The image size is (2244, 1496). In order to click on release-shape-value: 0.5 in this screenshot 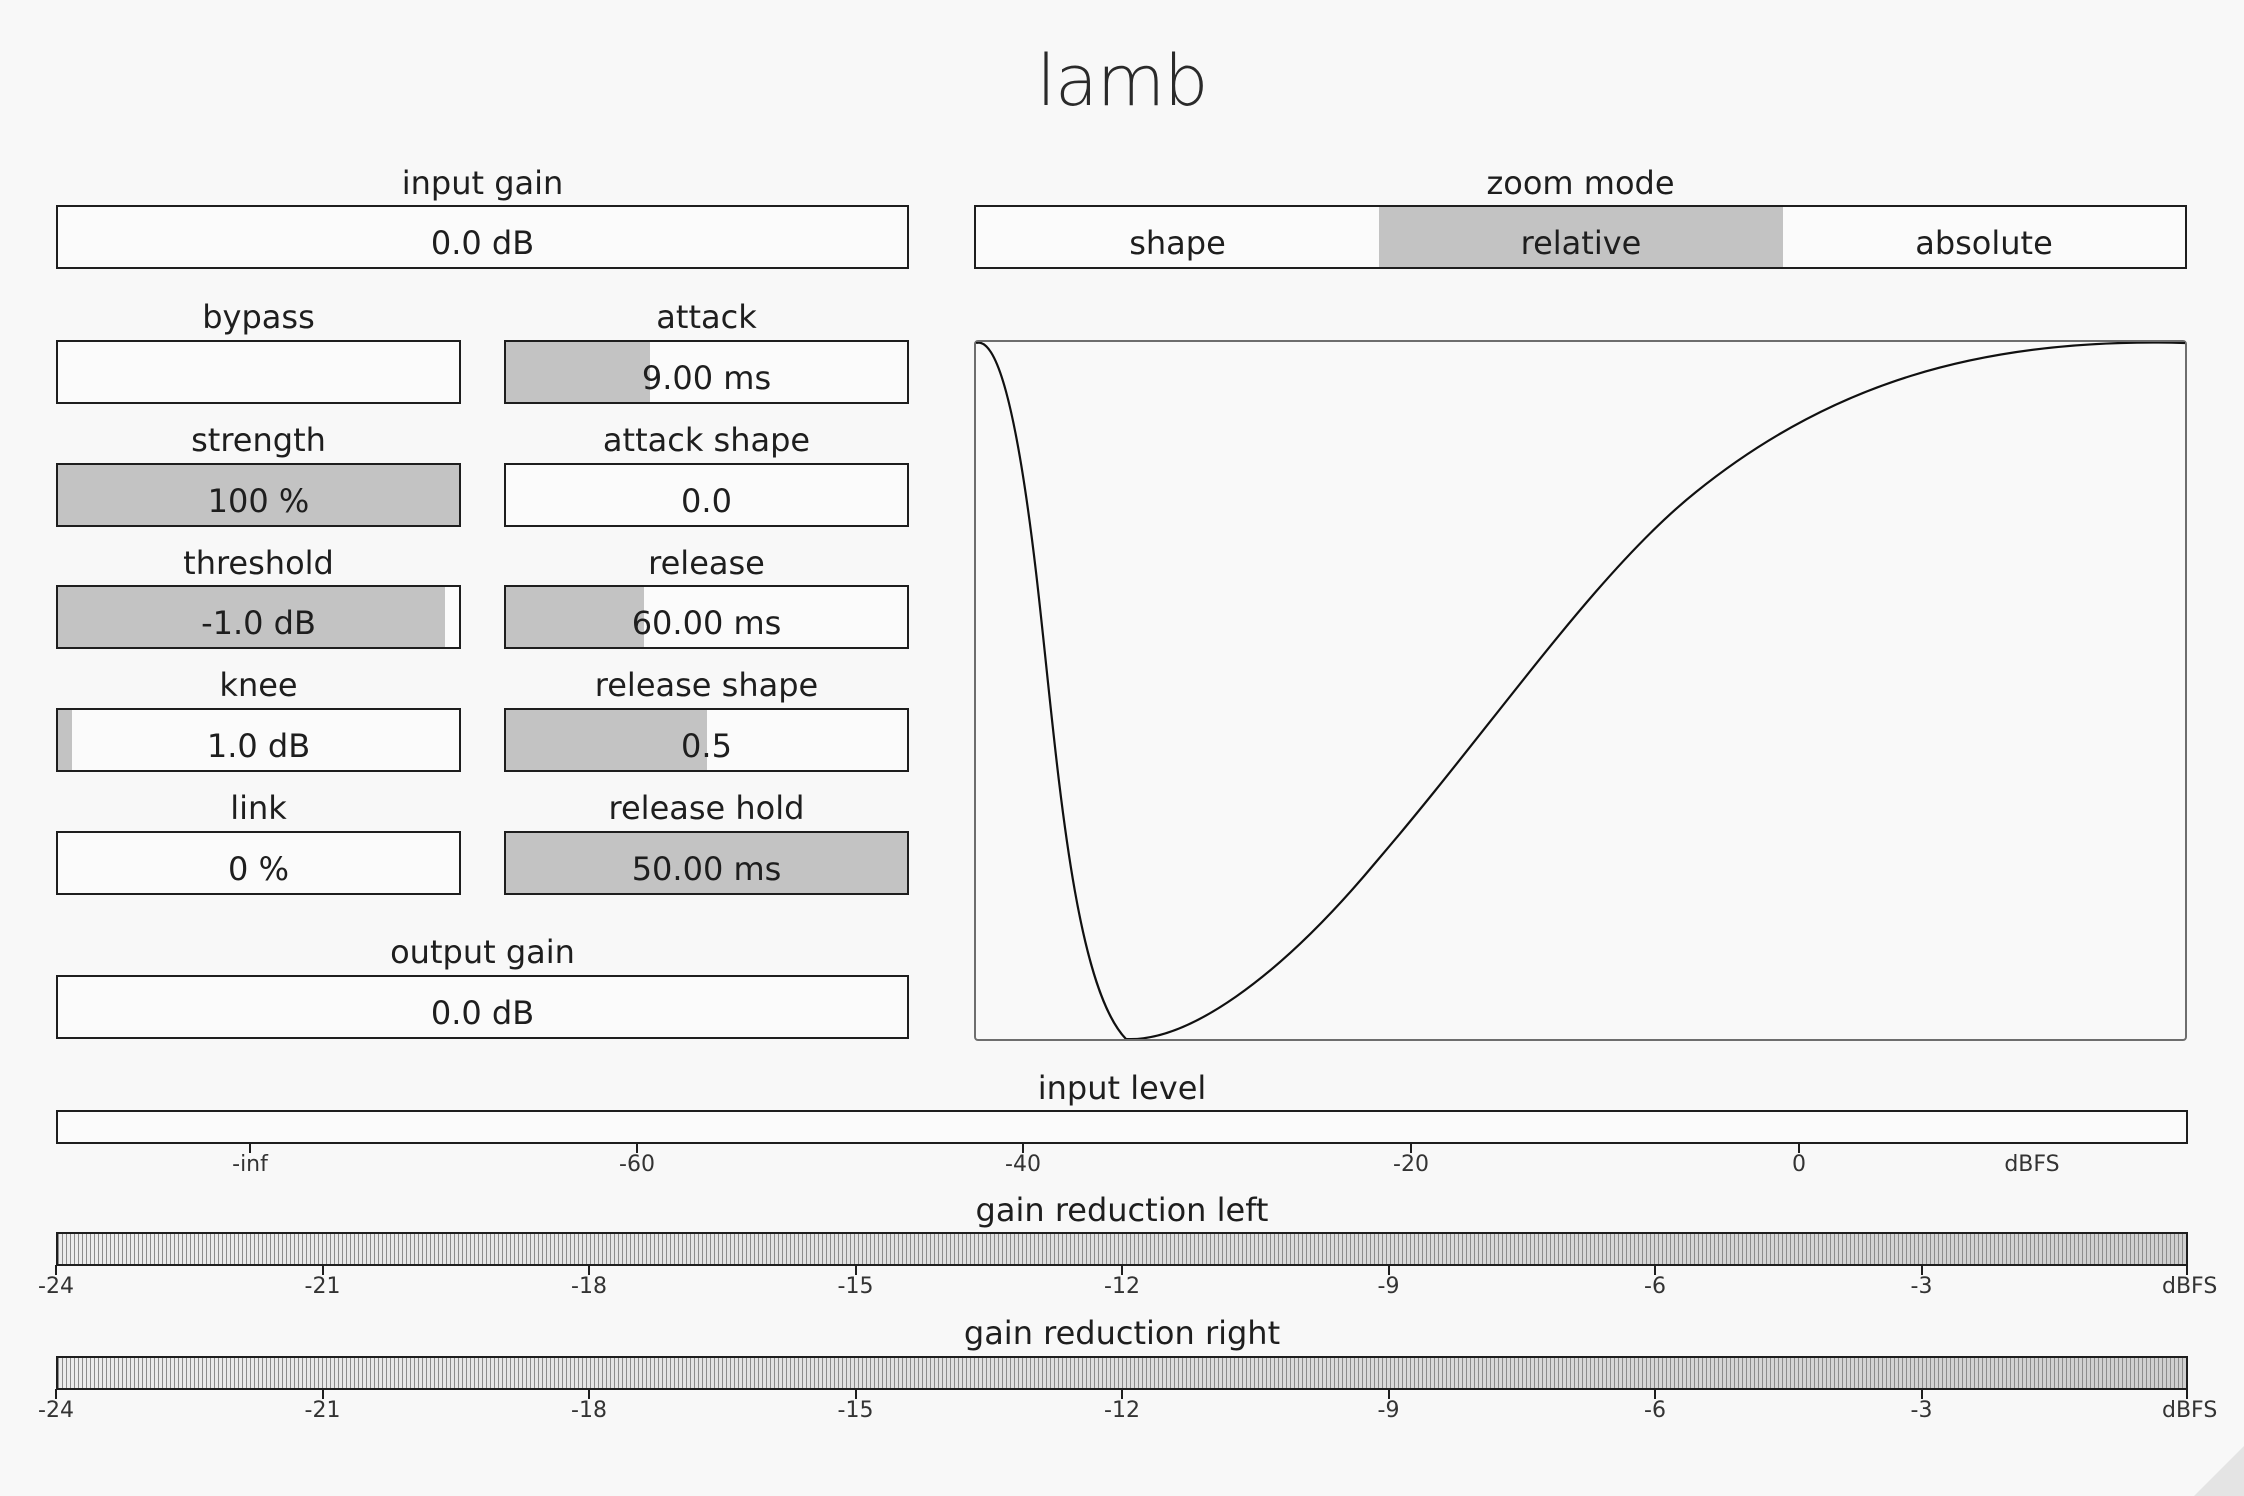, I will do `click(706, 746)`.